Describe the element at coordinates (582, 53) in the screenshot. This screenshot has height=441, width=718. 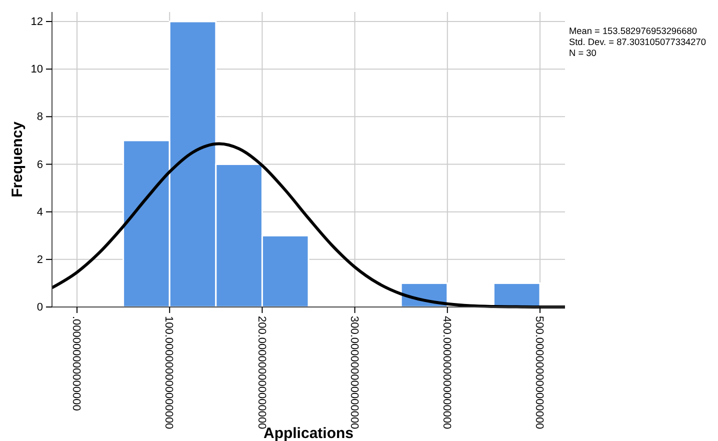
I see `text: N = 30` at that location.